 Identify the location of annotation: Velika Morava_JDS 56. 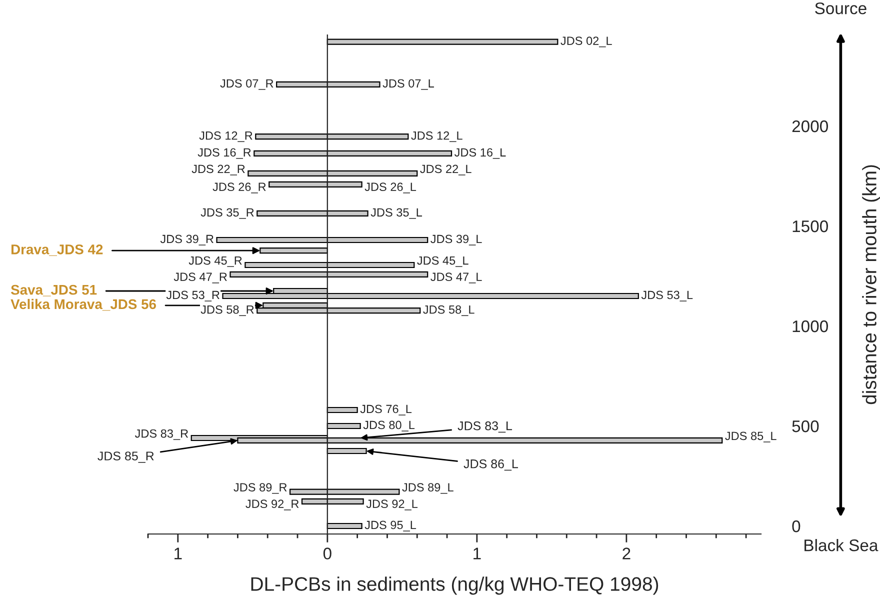
(83, 304).